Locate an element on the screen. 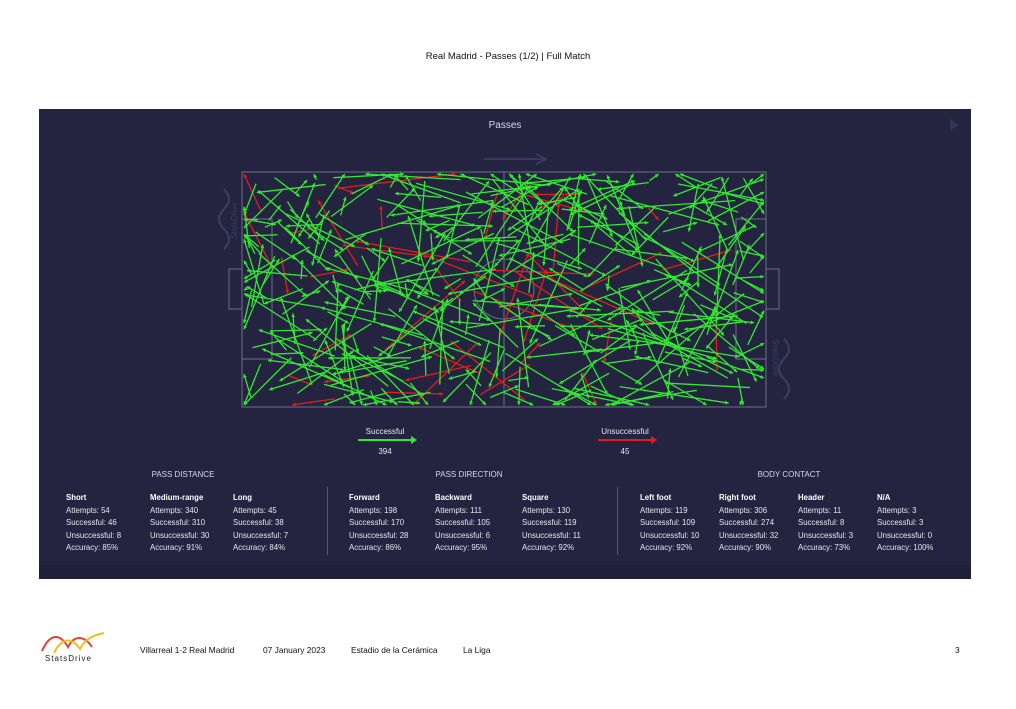 The image size is (1016, 709). stat-column-name: Long is located at coordinates (243, 497).